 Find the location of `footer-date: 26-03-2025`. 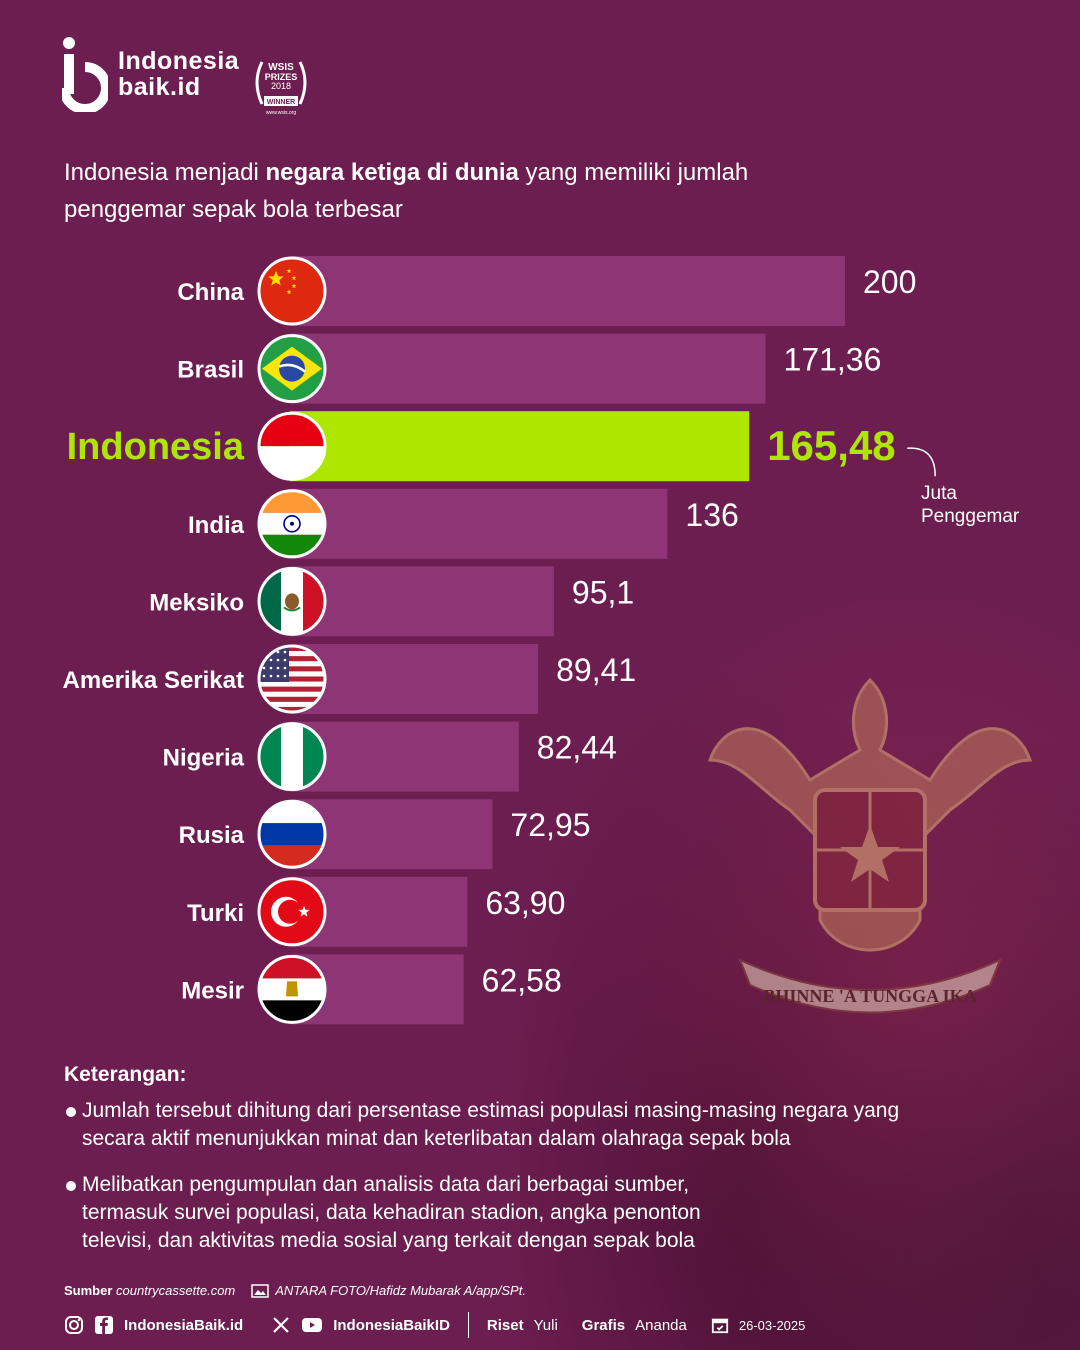

footer-date: 26-03-2025 is located at coordinates (772, 1325).